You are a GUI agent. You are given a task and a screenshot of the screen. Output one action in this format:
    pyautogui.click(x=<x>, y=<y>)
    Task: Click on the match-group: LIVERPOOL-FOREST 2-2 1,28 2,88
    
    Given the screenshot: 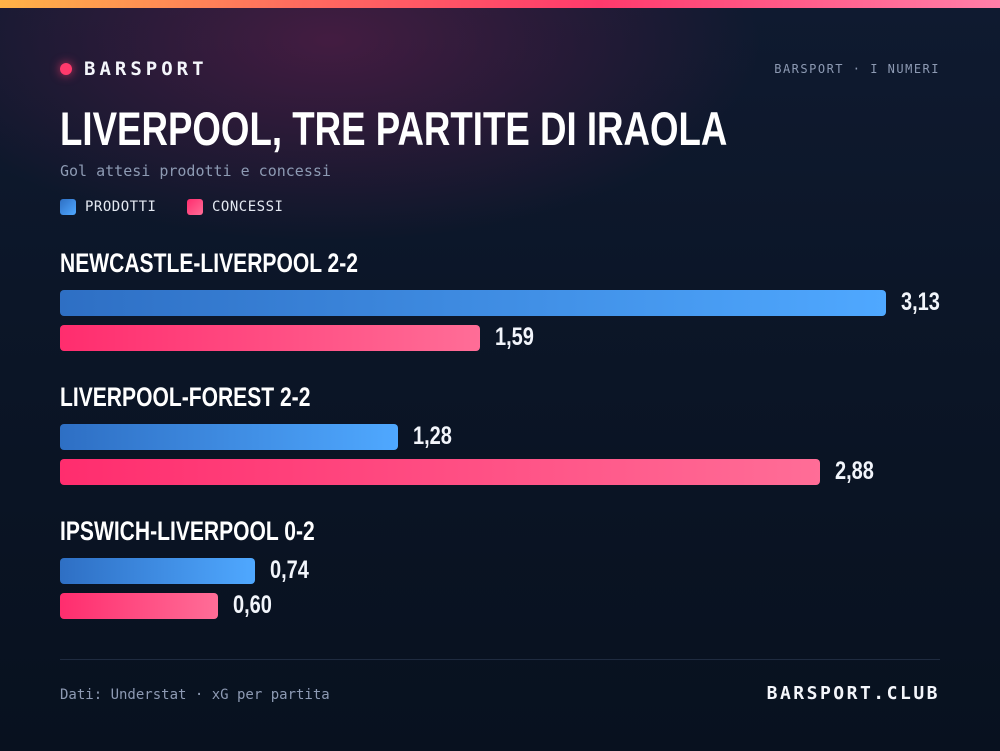 What is the action you would take?
    pyautogui.click(x=500, y=434)
    